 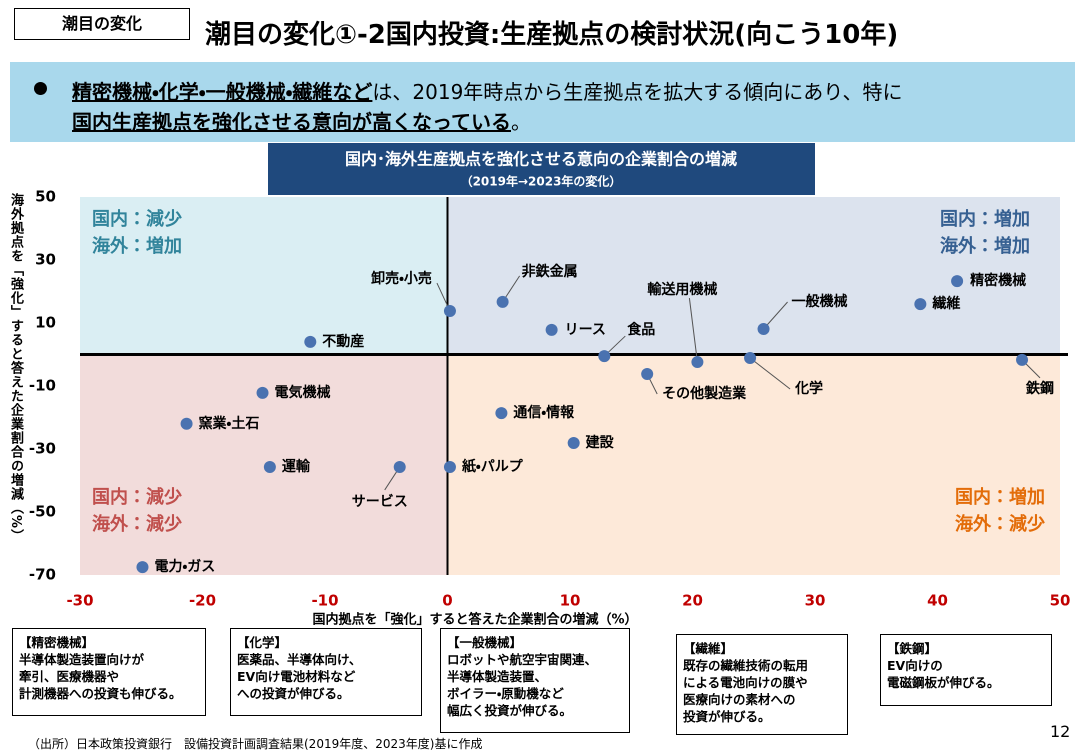 I want to click on note-box: 【繊維】 既存の繊維技術の転用 による電池向けの膜や 医療向けの素材への 投資が伸びる。, so click(x=762, y=684).